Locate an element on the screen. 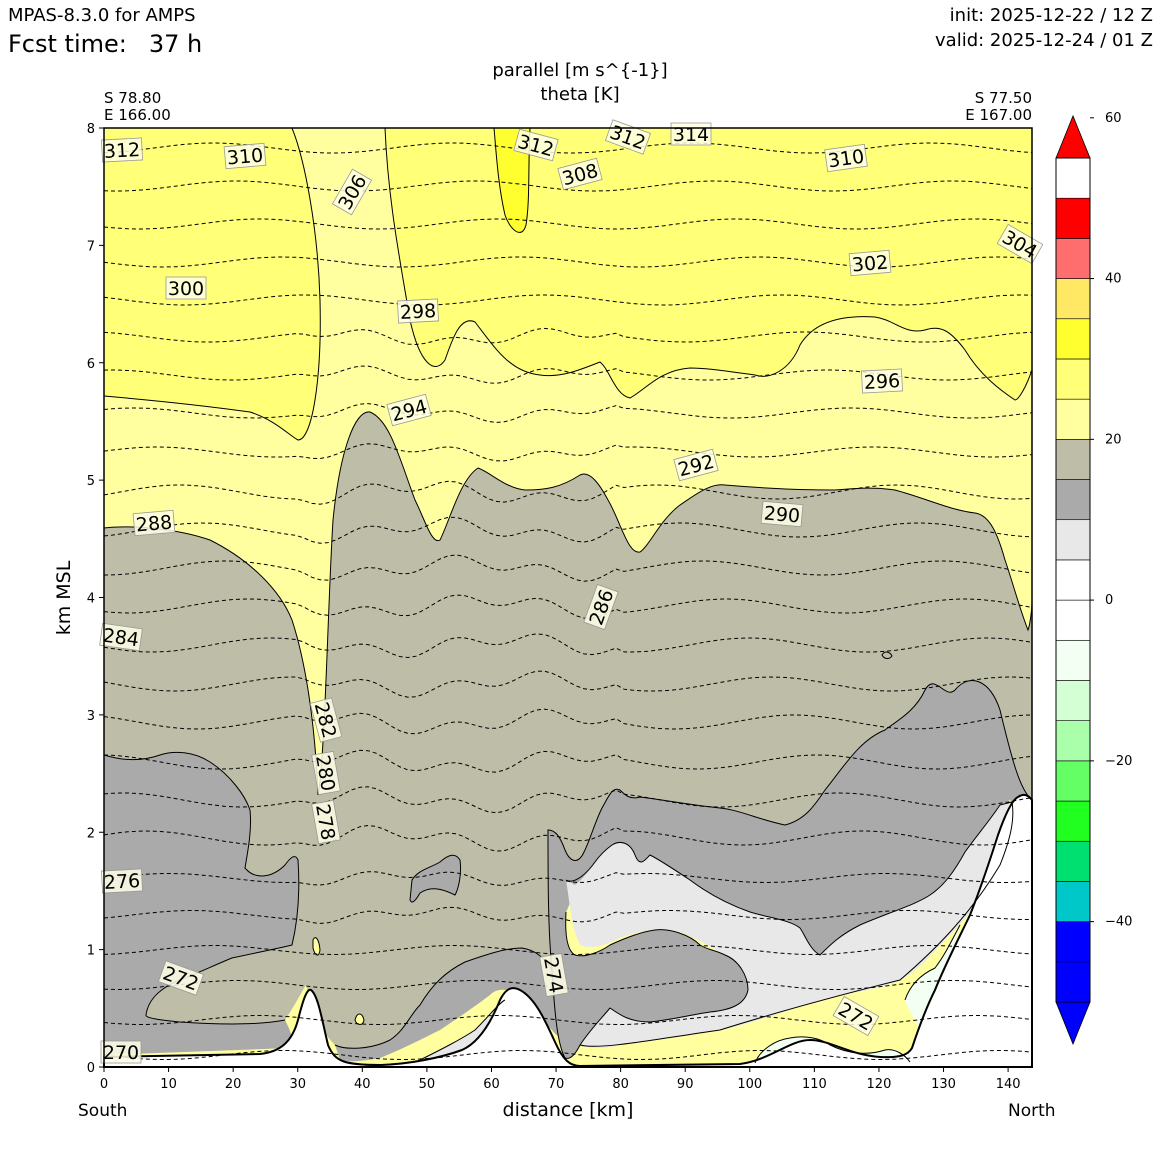 This screenshot has width=1160, height=1160. theta-label-text: 296 is located at coordinates (881, 382).